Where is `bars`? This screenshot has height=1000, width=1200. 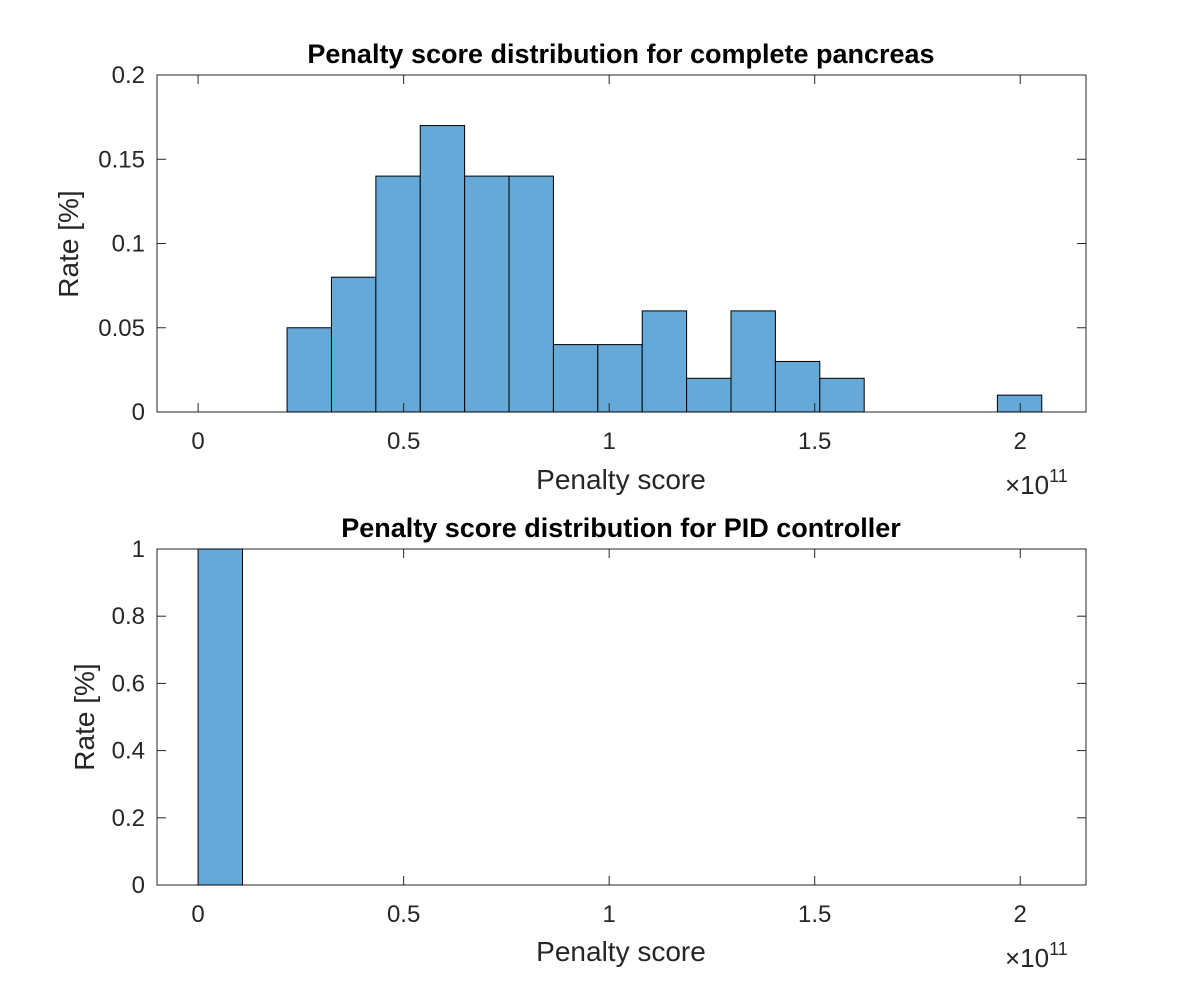
bars is located at coordinates (220, 717).